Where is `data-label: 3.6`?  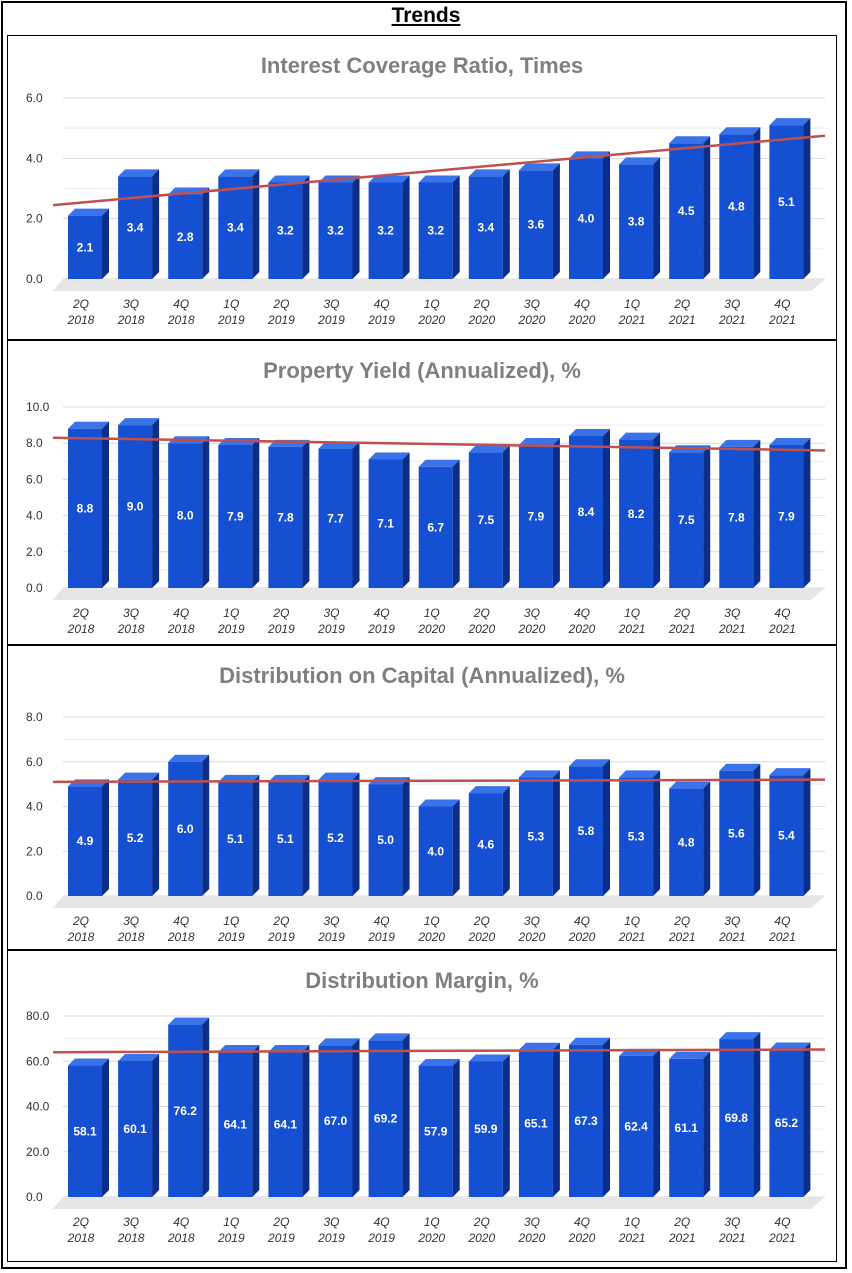 data-label: 3.6 is located at coordinates (536, 225).